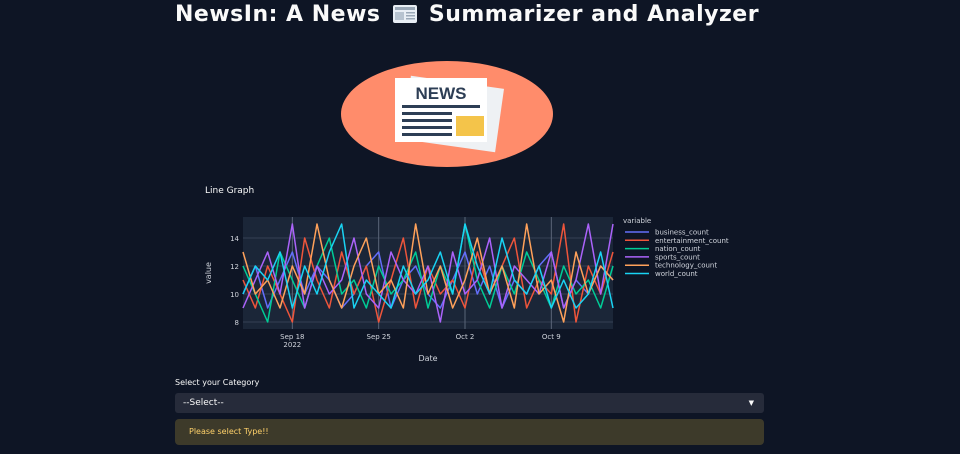 The width and height of the screenshot is (960, 454). I want to click on x-tick-sublabel: 2022, so click(292, 345).